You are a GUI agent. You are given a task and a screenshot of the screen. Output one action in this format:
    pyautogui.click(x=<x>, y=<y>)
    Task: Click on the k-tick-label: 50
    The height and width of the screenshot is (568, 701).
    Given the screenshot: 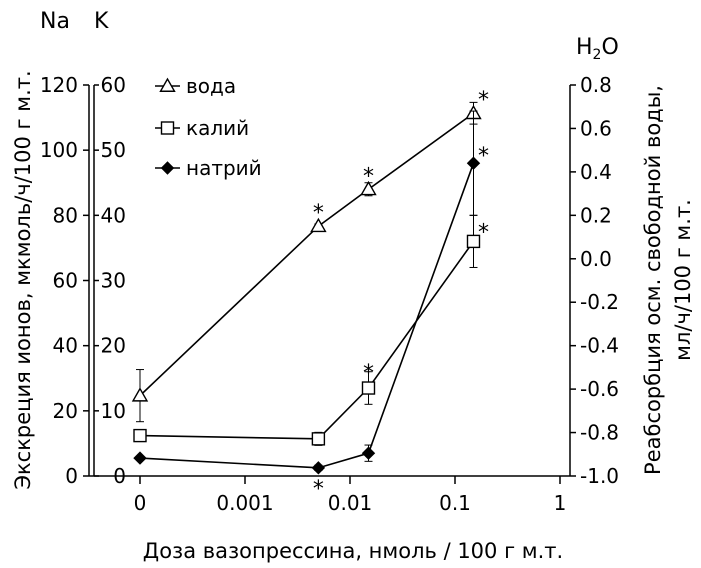 What is the action you would take?
    pyautogui.click(x=113, y=150)
    